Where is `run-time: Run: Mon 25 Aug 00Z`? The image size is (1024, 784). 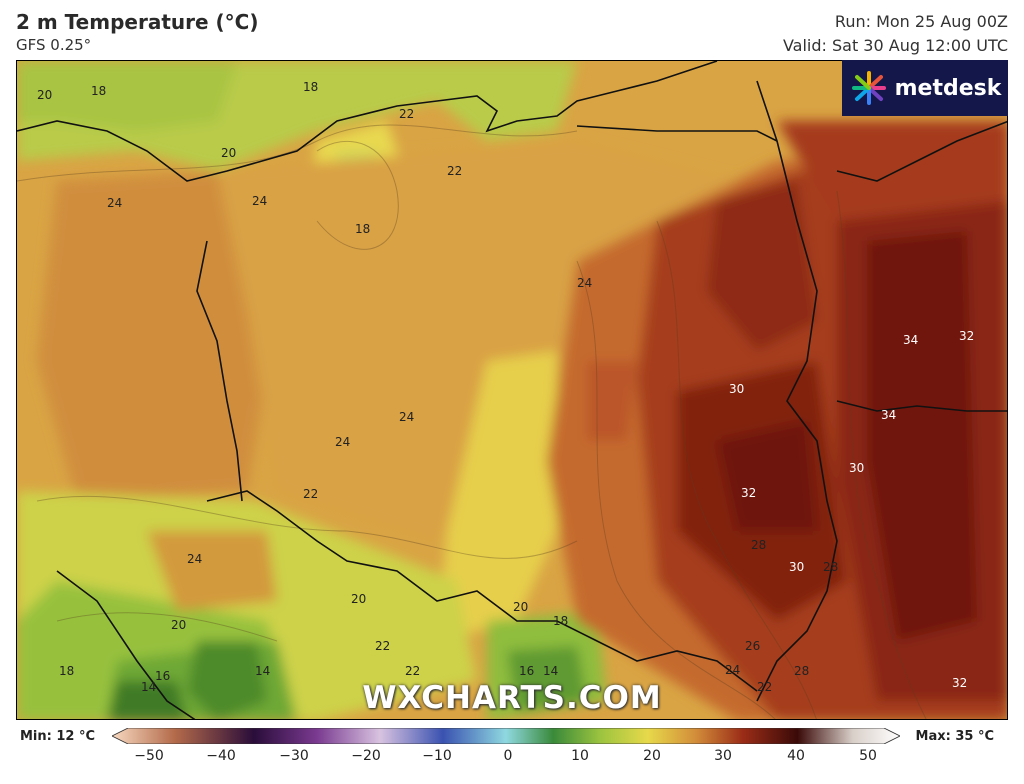 run-time: Run: Mon 25 Aug 00Z is located at coordinates (921, 21).